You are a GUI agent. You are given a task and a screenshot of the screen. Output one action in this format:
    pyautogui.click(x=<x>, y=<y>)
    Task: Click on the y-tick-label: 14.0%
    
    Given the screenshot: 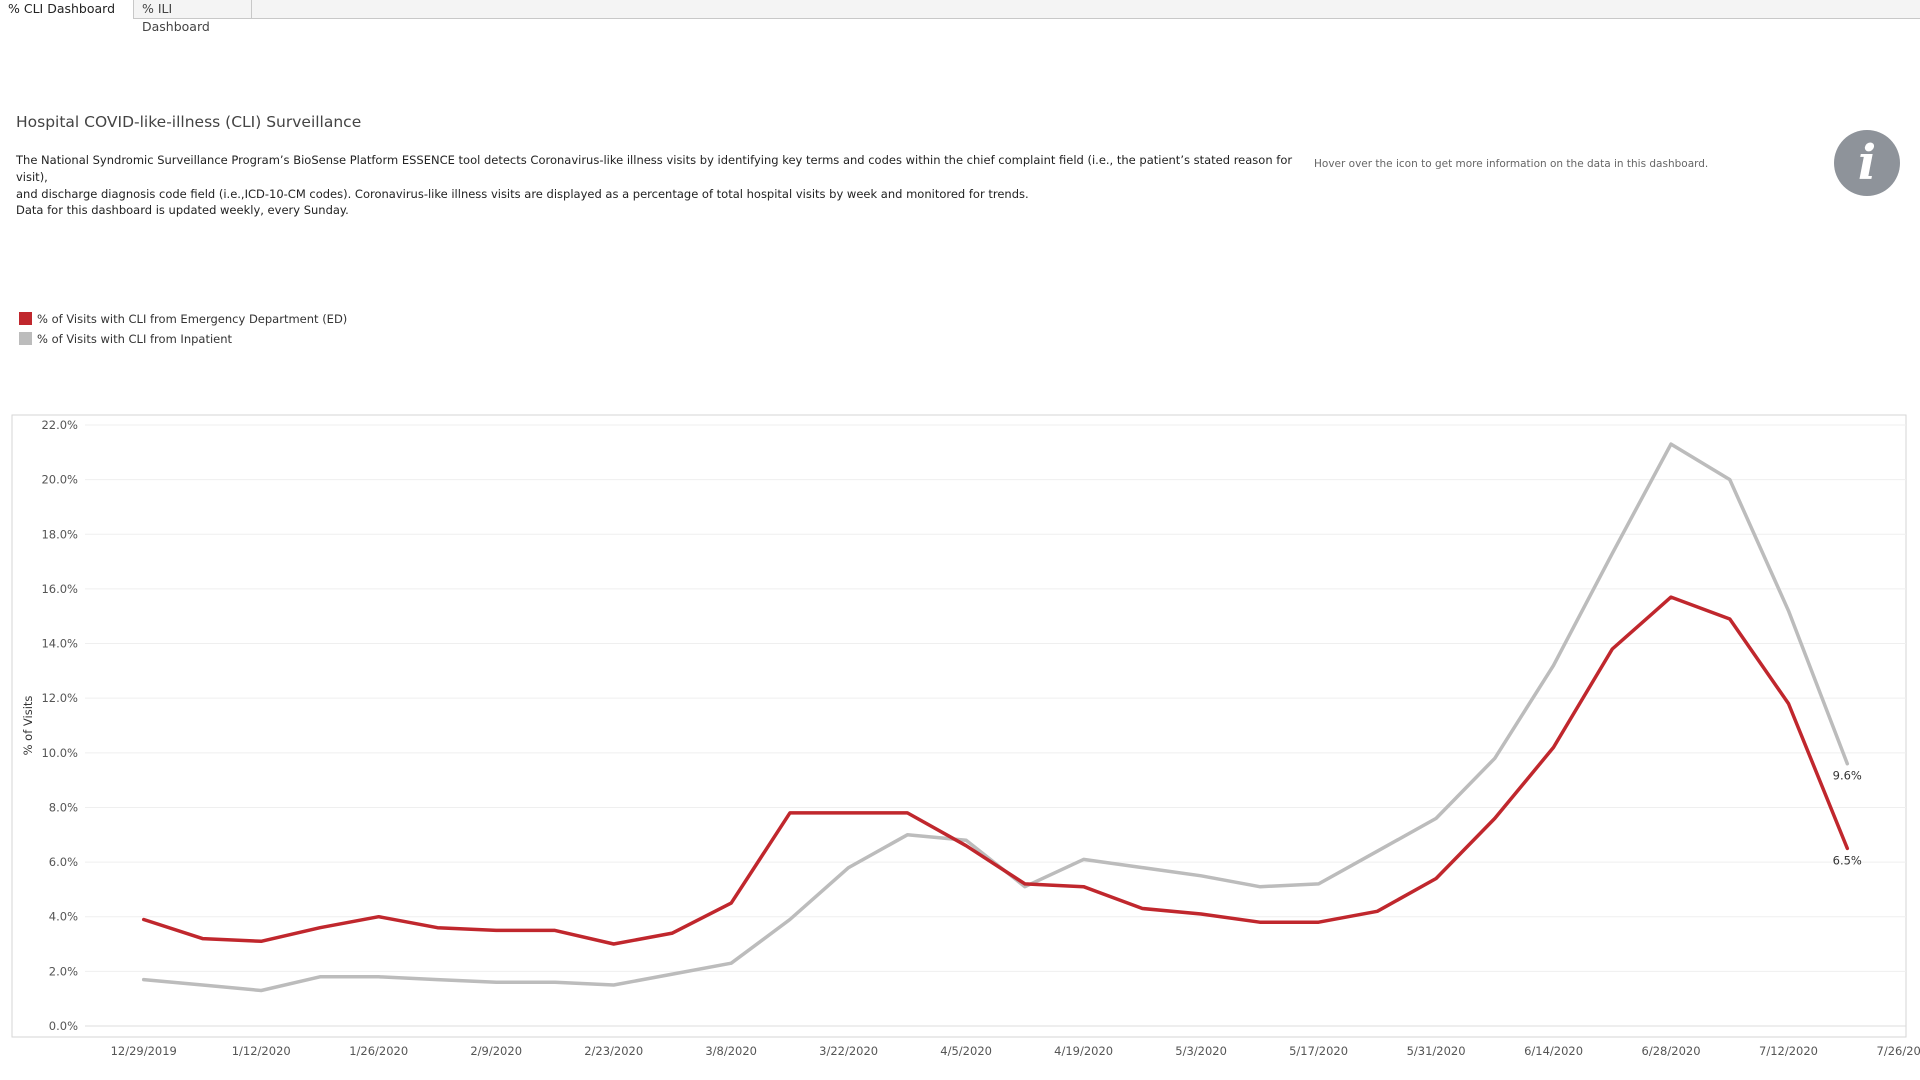 What is the action you would take?
    pyautogui.click(x=59, y=644)
    